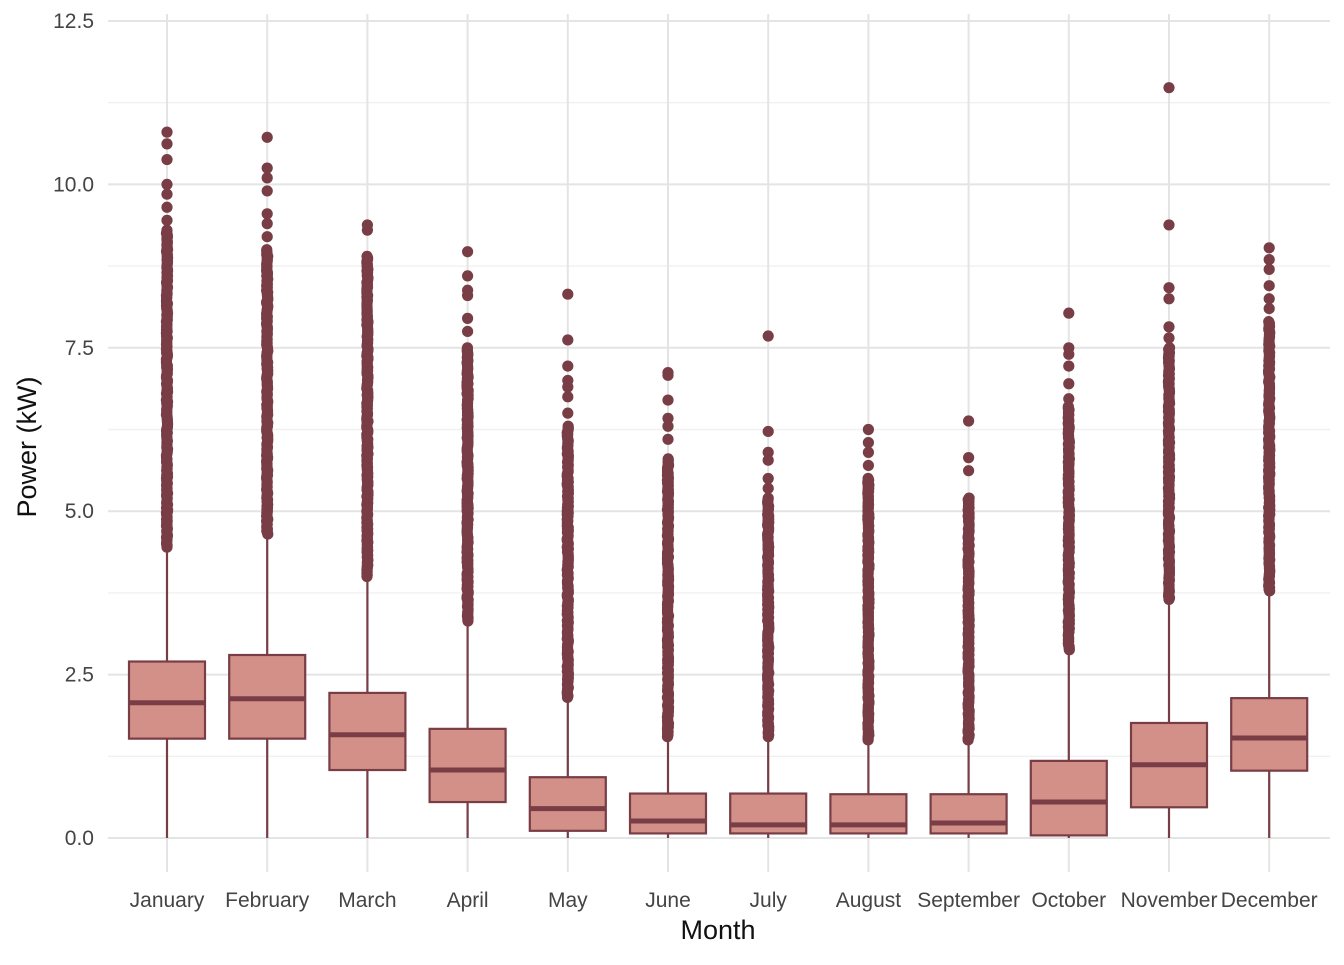 Image resolution: width=1344 pixels, height=965 pixels. What do you see at coordinates (768, 584) in the screenshot?
I see `box-group-july` at bounding box center [768, 584].